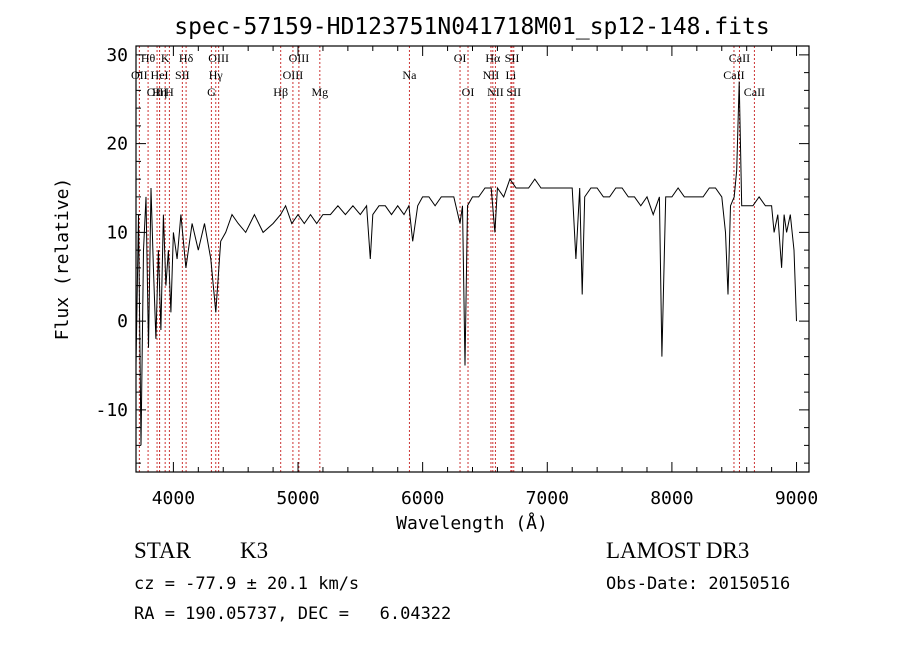 Image resolution: width=900 pixels, height=649 pixels. What do you see at coordinates (162, 550) in the screenshot?
I see `object-class: STAR` at bounding box center [162, 550].